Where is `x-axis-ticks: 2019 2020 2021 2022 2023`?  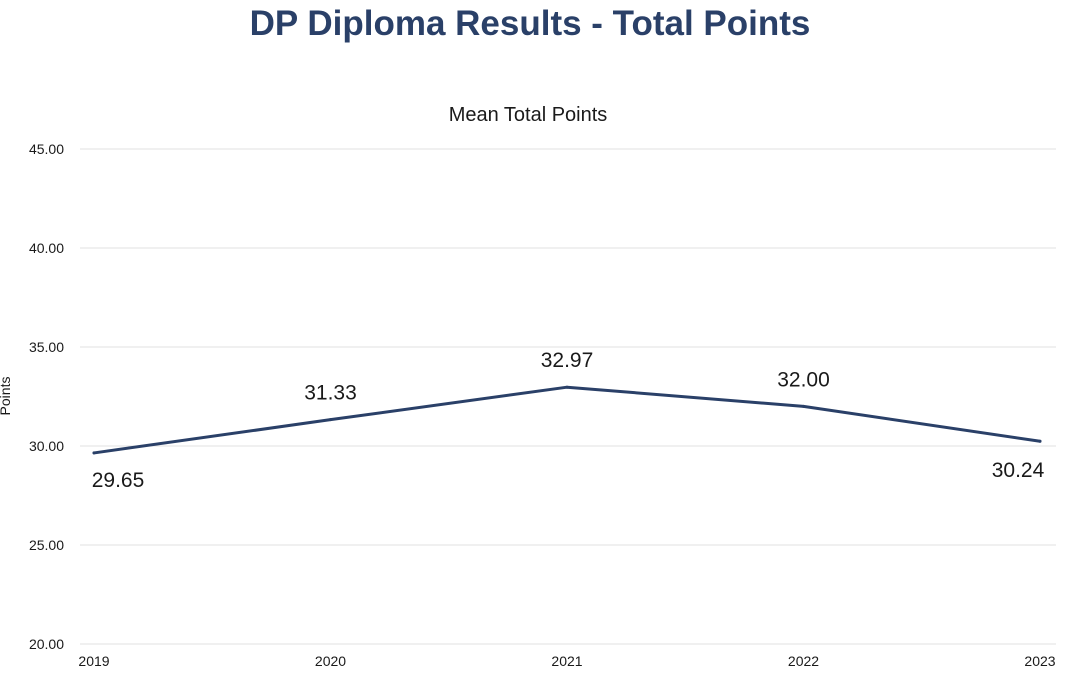 x-axis-ticks: 2019 2020 2021 2022 2023 is located at coordinates (566, 661).